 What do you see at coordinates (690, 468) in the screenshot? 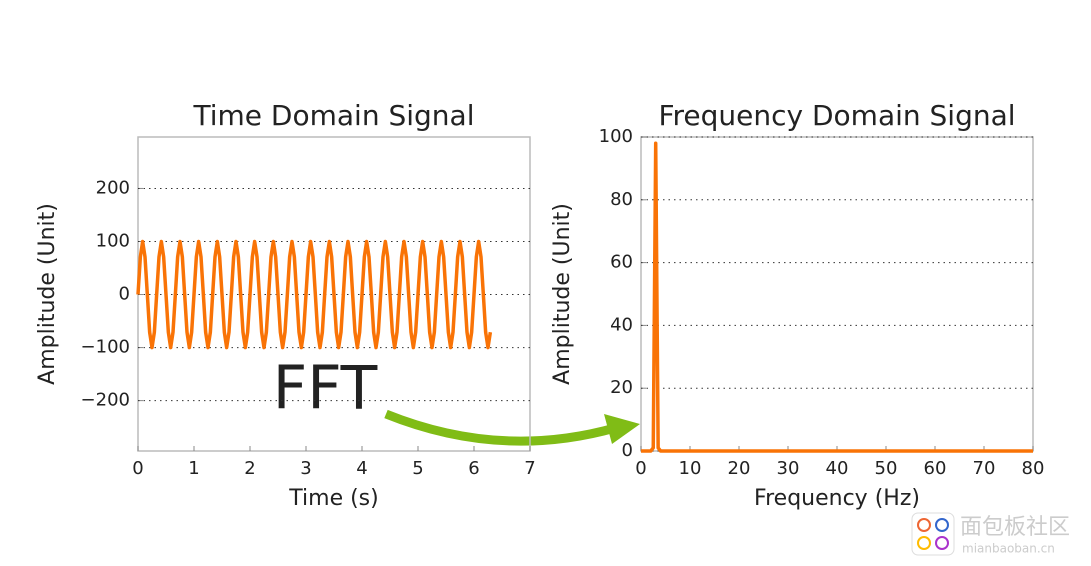
I see `x-tick-label: 10` at bounding box center [690, 468].